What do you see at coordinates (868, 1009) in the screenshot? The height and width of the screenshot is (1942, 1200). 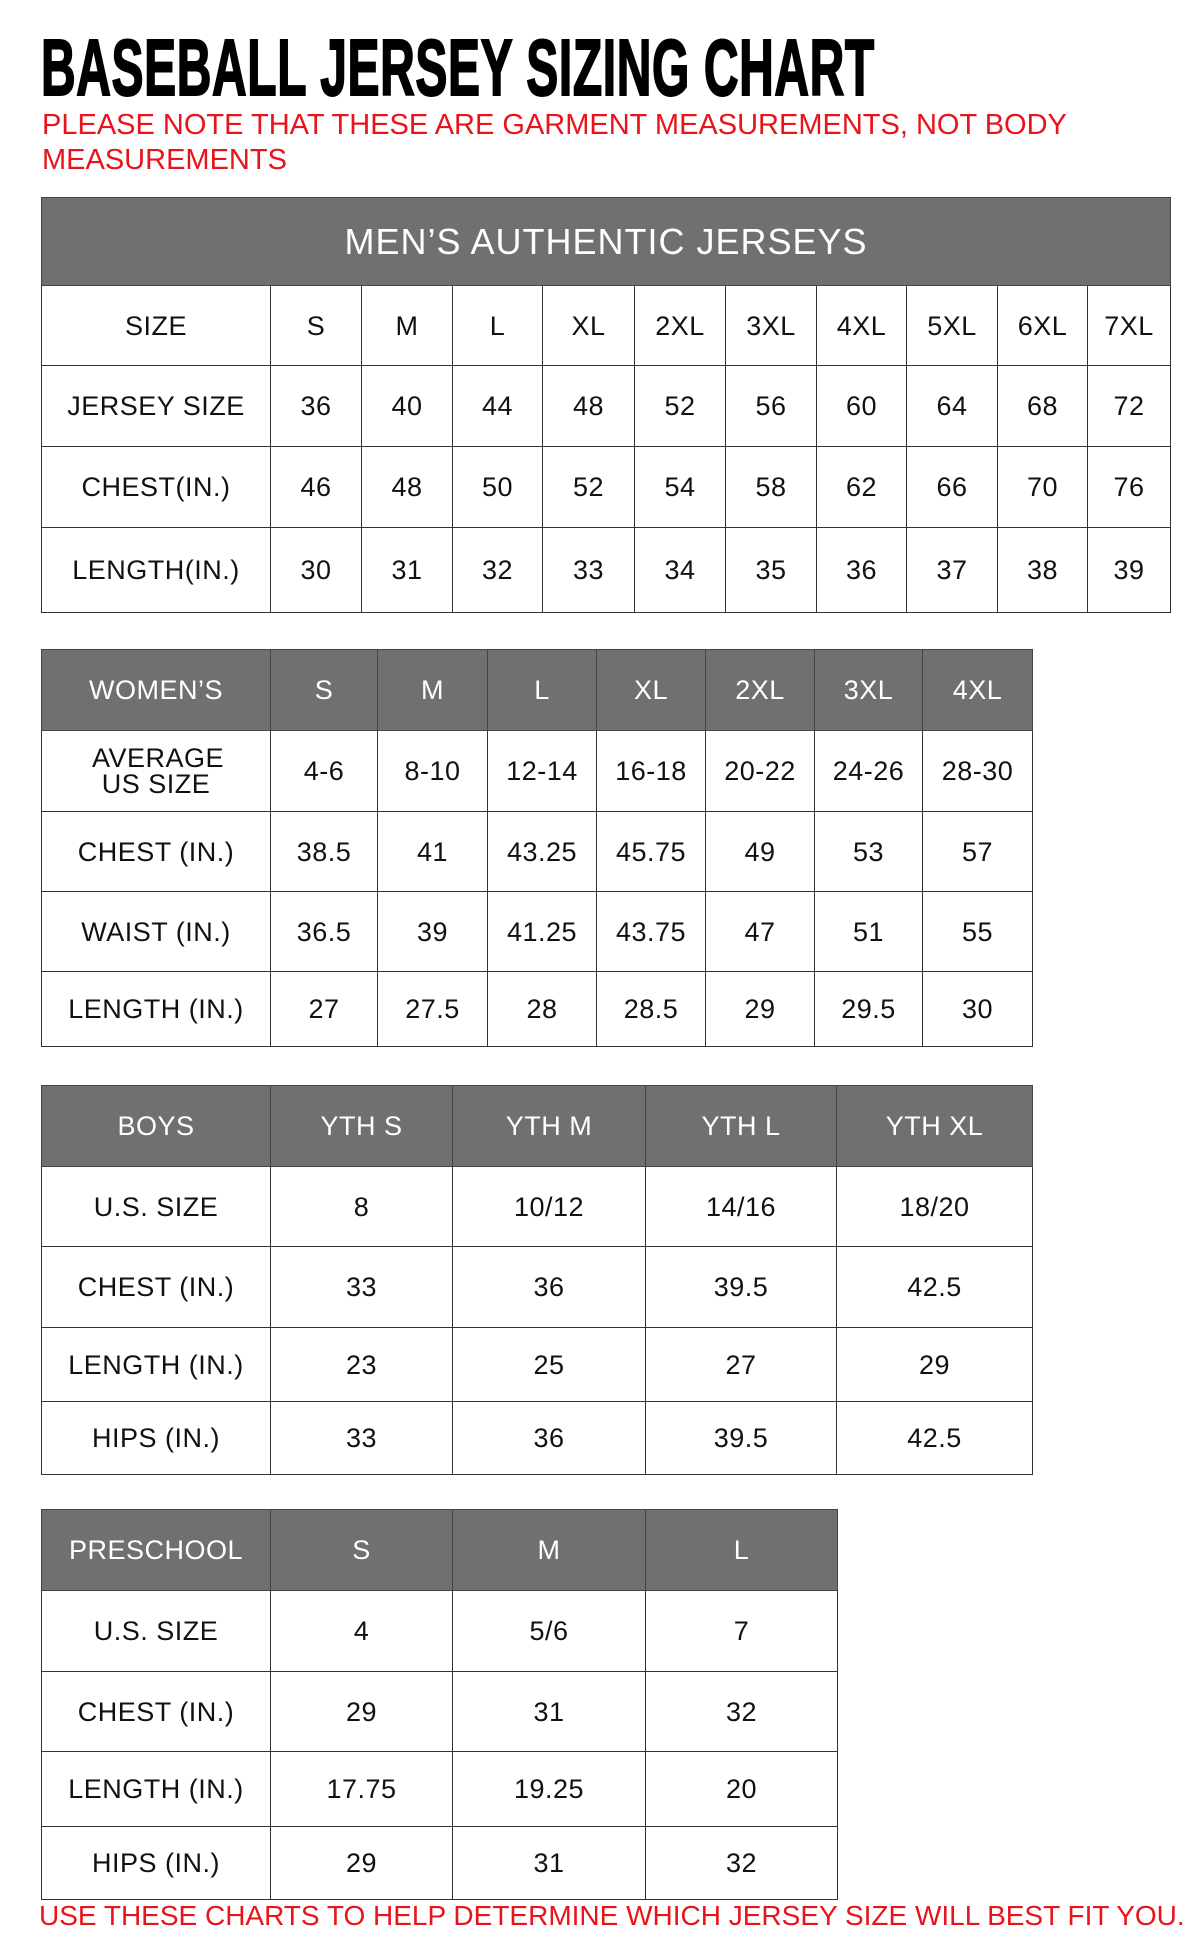 I see `value-cell: 29.5` at bounding box center [868, 1009].